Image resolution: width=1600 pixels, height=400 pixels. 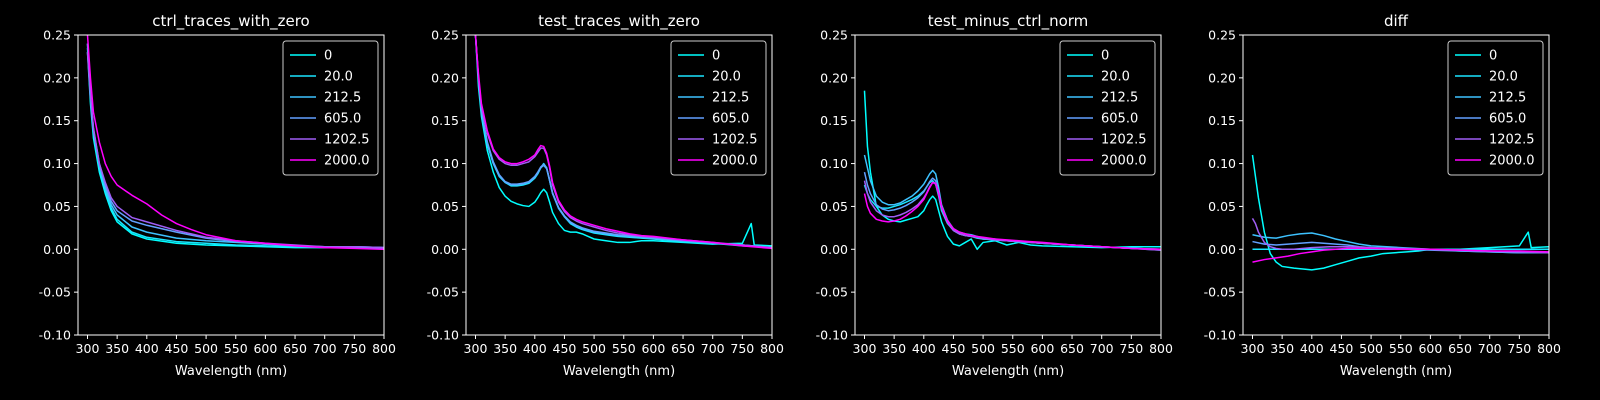 I want to click on chart-title: test_traces_with_zero, so click(x=619, y=21).